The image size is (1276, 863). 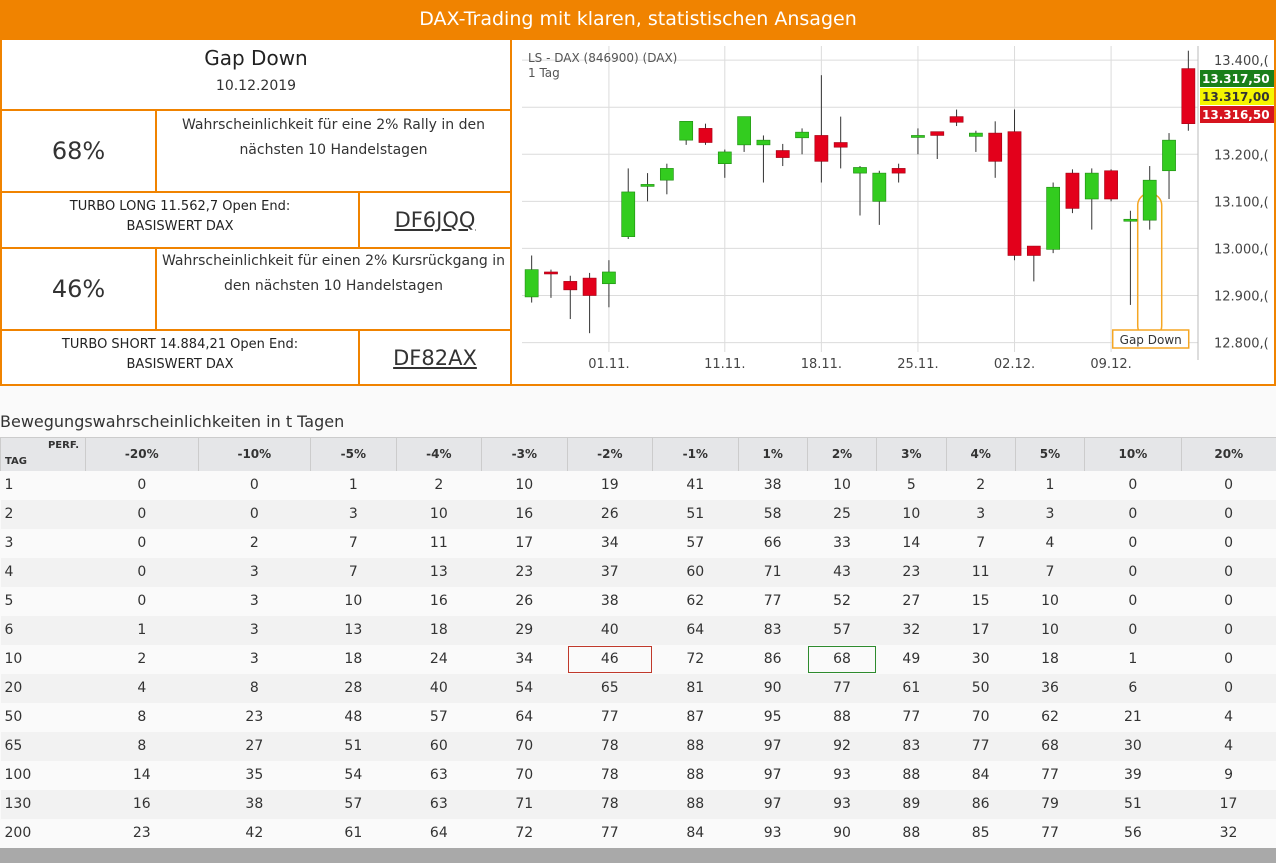 What do you see at coordinates (981, 601) in the screenshot?
I see `table-cell: 15` at bounding box center [981, 601].